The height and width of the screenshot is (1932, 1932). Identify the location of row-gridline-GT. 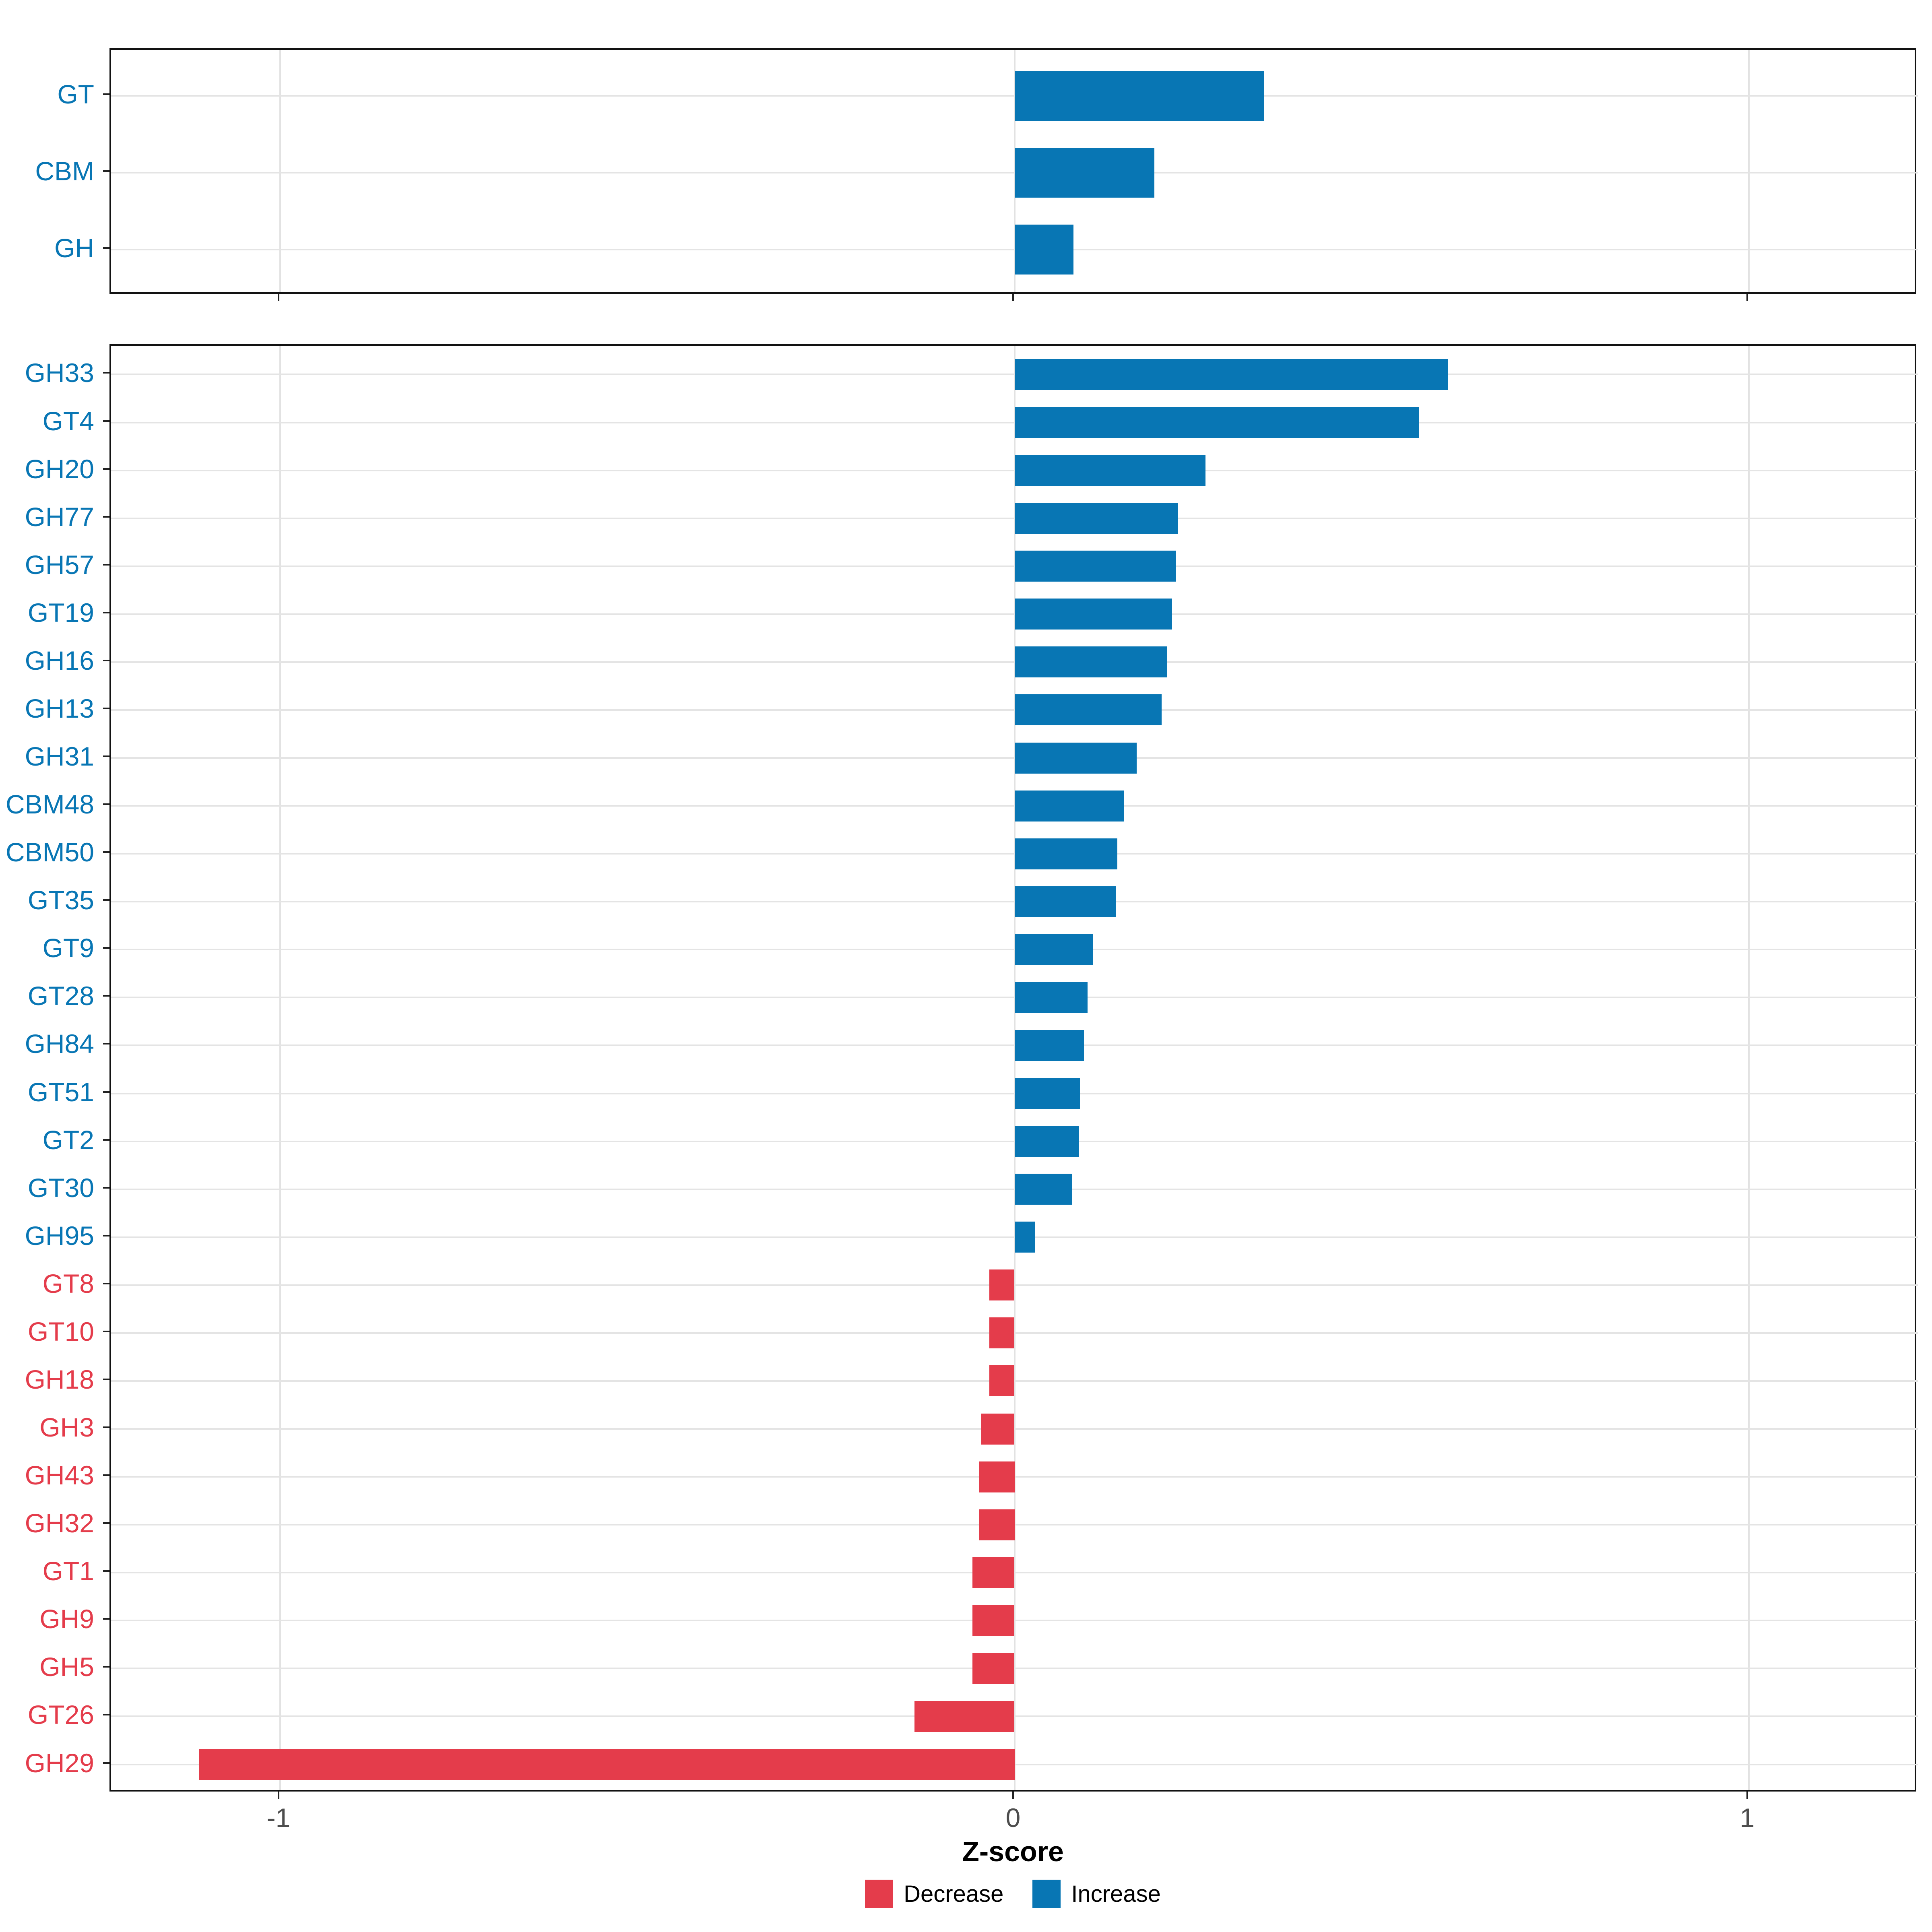
(1014, 96).